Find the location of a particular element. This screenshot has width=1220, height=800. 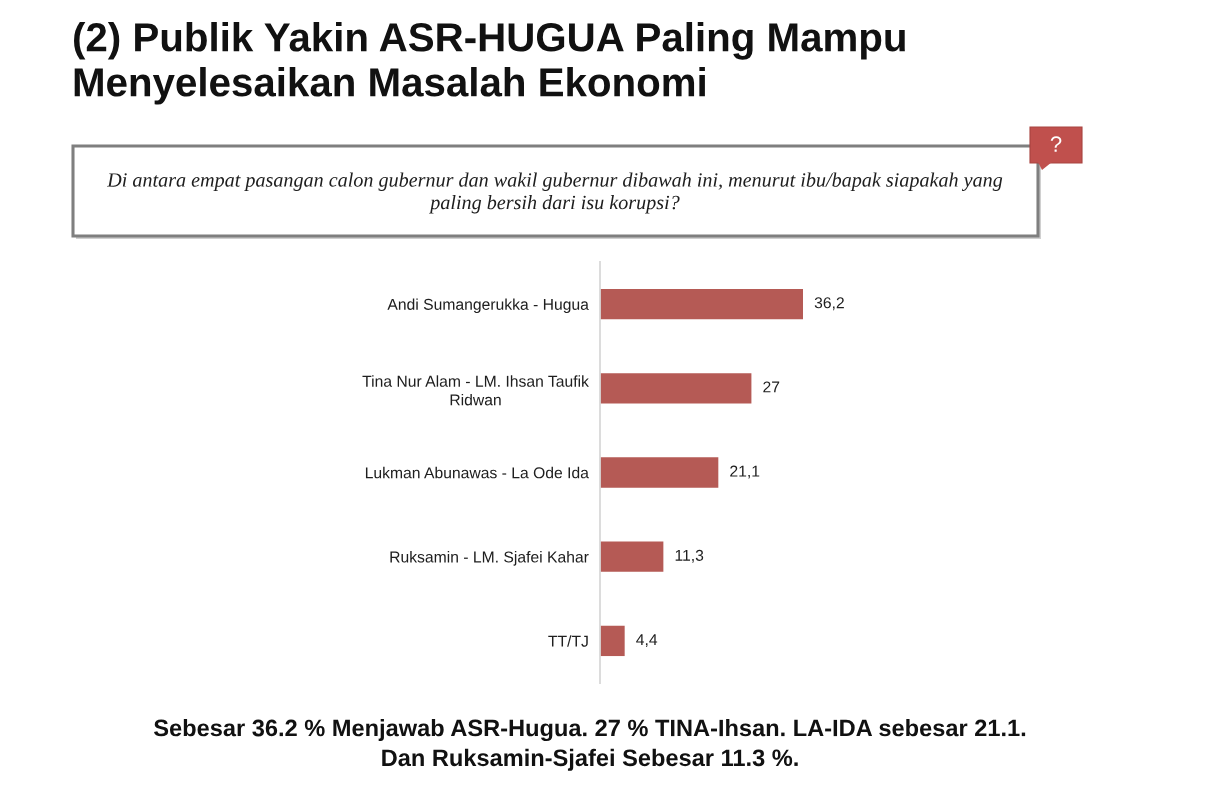

y-tick-label: Tina Nur Alam - LM. Ihsan Taufik Ridwan is located at coordinates (475, 390).